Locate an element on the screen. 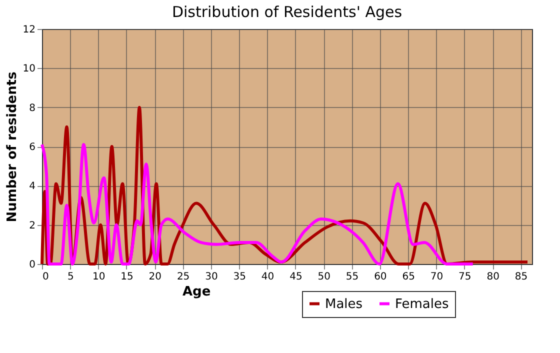  y-axis-title: Number of residents is located at coordinates (12, 146).